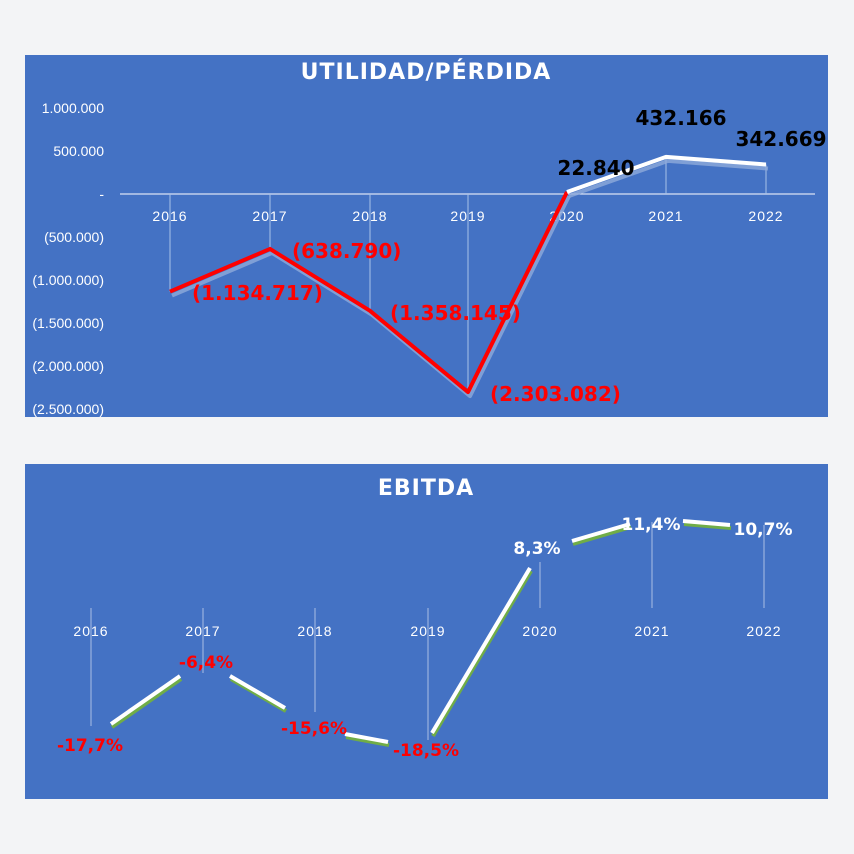 Image resolution: width=854 pixels, height=854 pixels. Describe the element at coordinates (680, 118) in the screenshot. I see `data-label: 432.166` at that location.